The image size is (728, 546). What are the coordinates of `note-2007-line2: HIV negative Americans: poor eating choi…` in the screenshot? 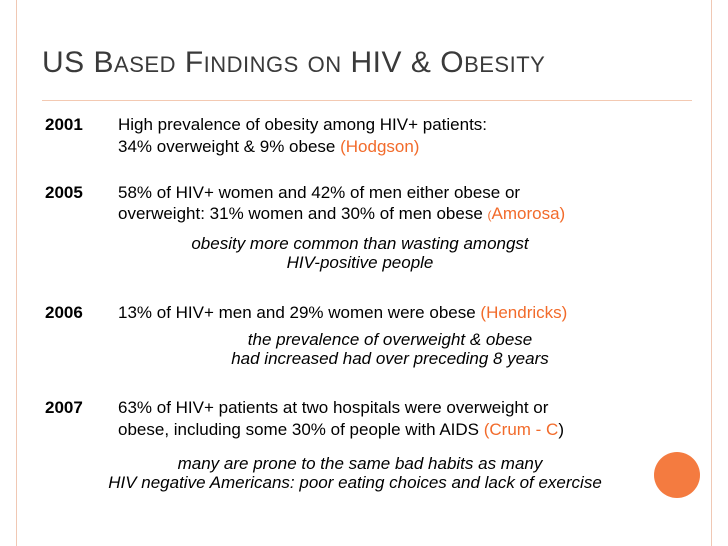 It's located at (355, 482).